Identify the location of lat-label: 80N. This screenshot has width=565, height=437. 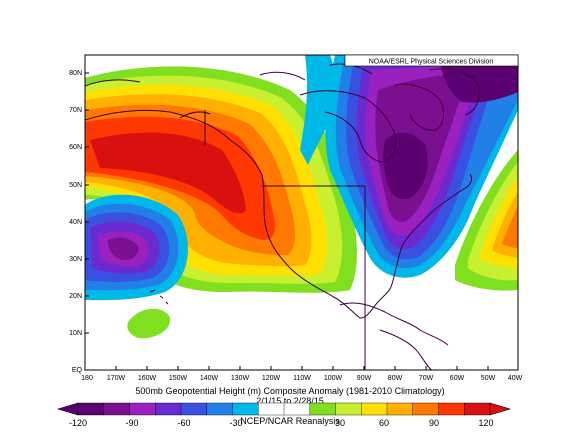
(75, 73).